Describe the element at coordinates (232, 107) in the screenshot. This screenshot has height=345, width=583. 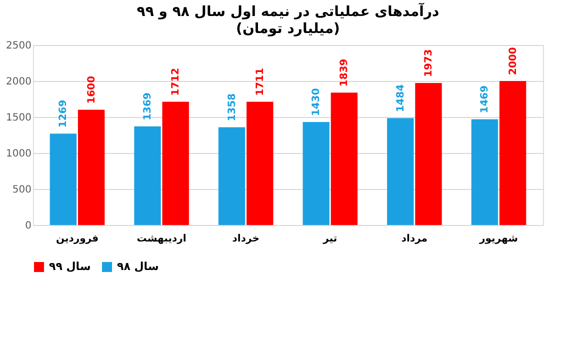
I see `data-label: 1358` at that location.